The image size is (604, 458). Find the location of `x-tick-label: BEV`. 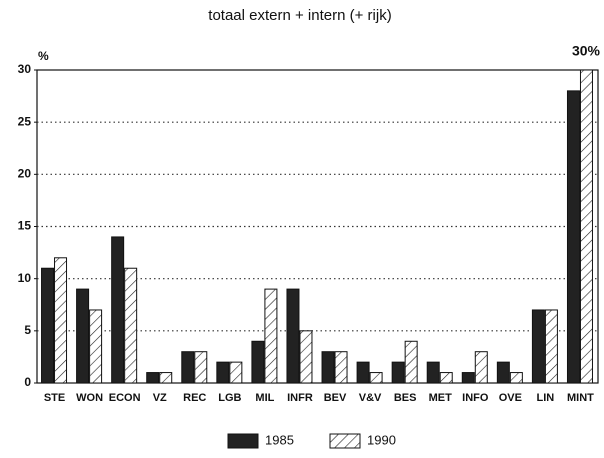

x-tick-label: BEV is located at coordinates (335, 398).